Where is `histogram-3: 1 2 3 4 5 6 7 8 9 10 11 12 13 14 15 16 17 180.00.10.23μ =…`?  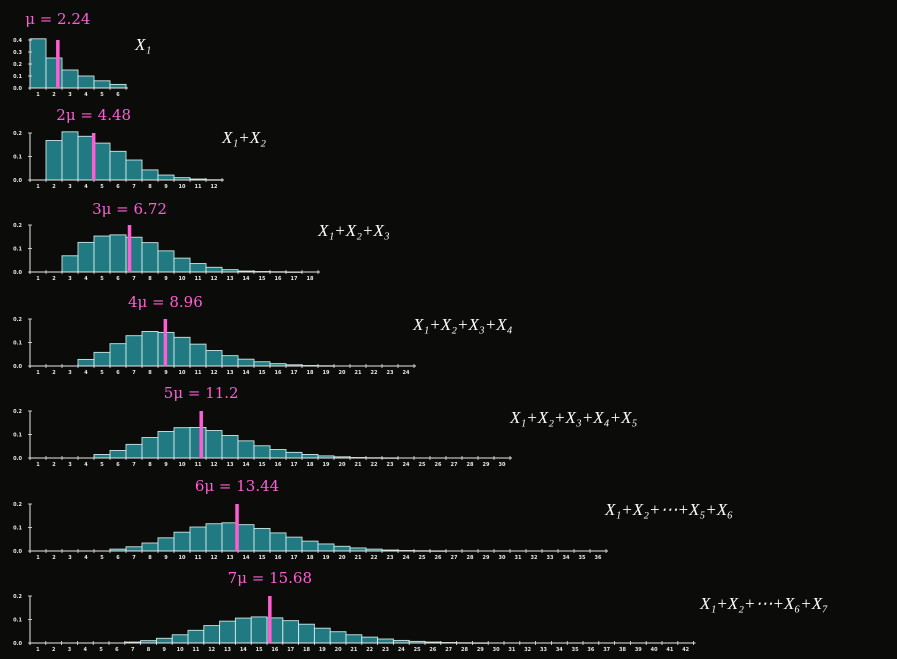 histogram-3: 1 2 3 4 5 6 7 8 9 10 11 12 13 14 15 16 17 180.00.10.23μ =… is located at coordinates (201, 241).